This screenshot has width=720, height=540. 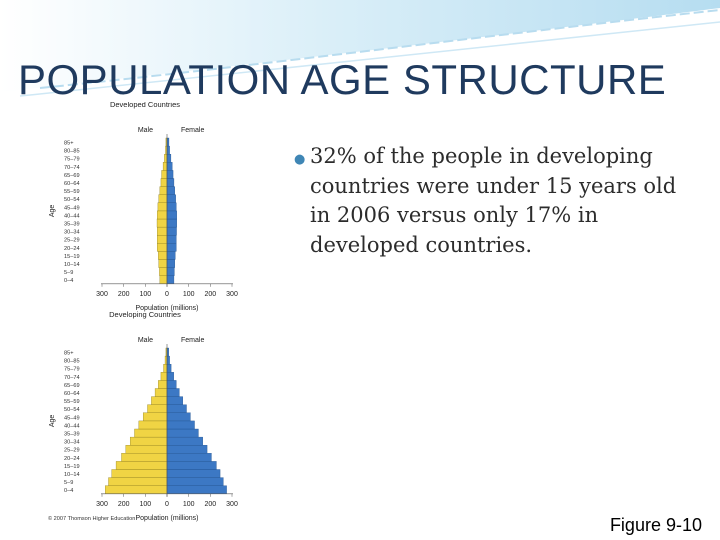 What do you see at coordinates (72, 241) in the screenshot?
I see `developed-age-label: 25–29` at bounding box center [72, 241].